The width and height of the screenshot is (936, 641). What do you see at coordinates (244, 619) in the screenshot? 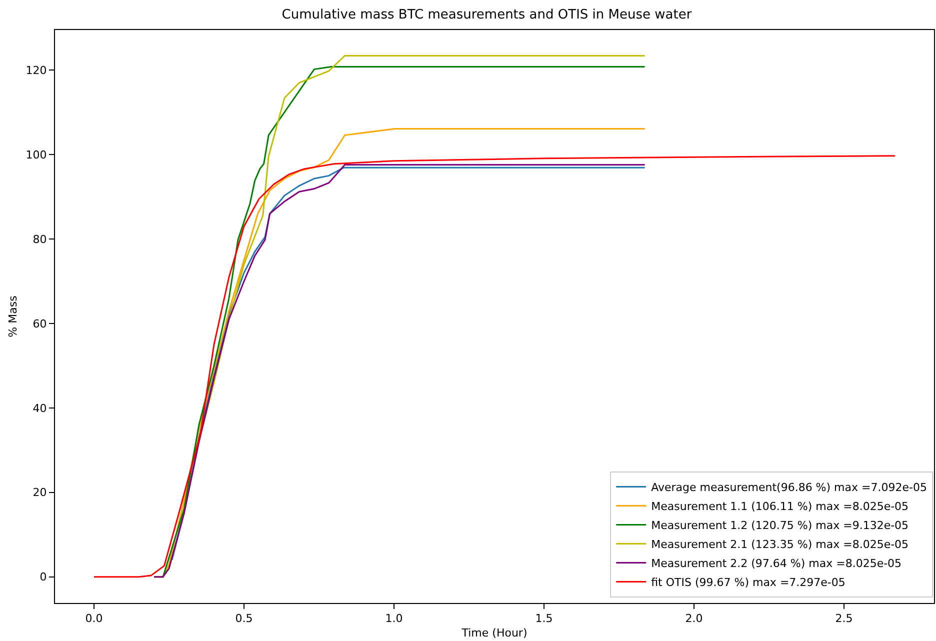
I see `x-tick-label: 0.5` at bounding box center [244, 619].